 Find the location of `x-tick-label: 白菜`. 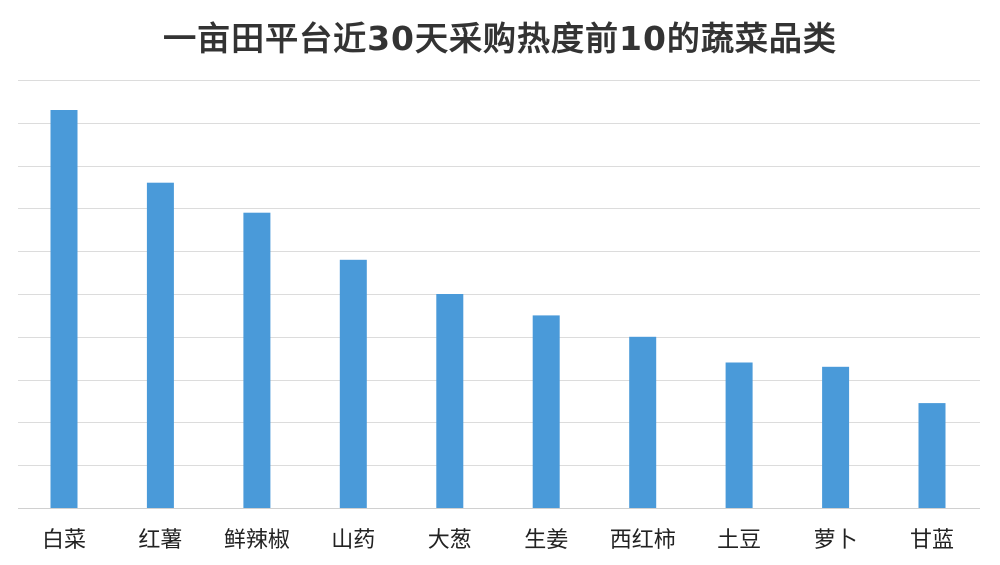

x-tick-label: 白菜 is located at coordinates (64, 540).